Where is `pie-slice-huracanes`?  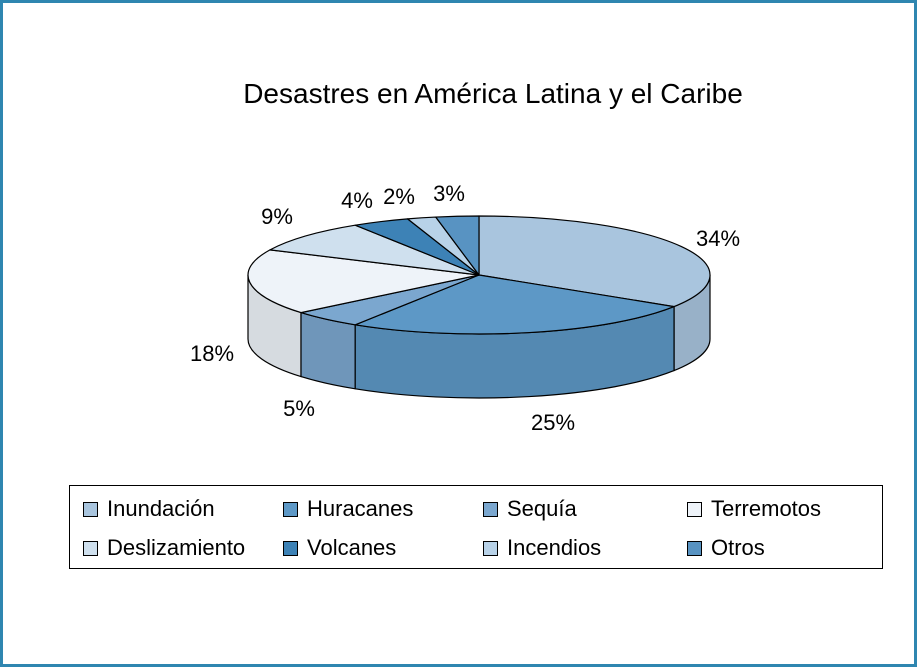
pie-slice-huracanes is located at coordinates (514, 304).